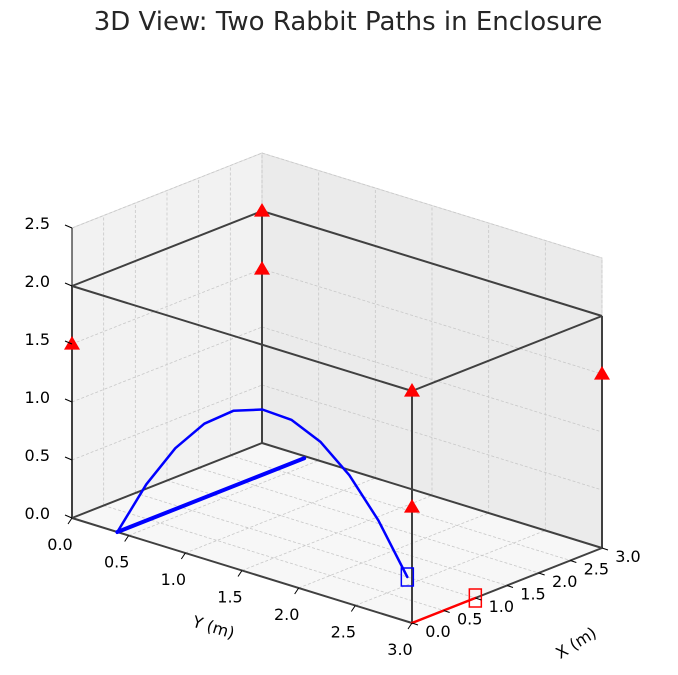 The height and width of the screenshot is (675, 678). I want to click on y-axis-label: Y (m), so click(213, 627).